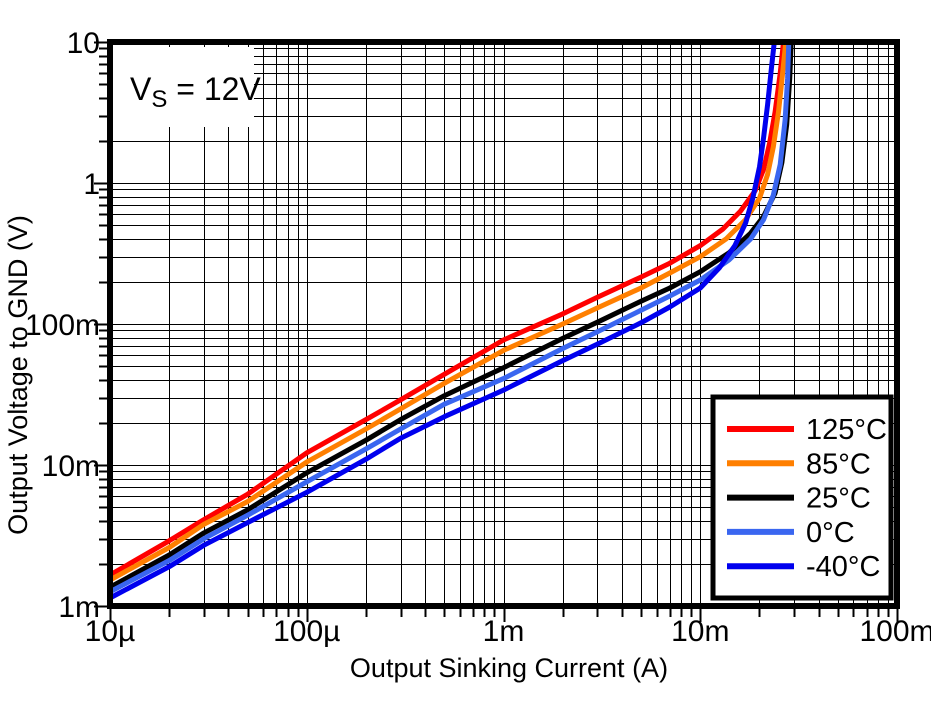  Describe the element at coordinates (504, 631) in the screenshot. I see `x-tick-label: 1m` at that location.